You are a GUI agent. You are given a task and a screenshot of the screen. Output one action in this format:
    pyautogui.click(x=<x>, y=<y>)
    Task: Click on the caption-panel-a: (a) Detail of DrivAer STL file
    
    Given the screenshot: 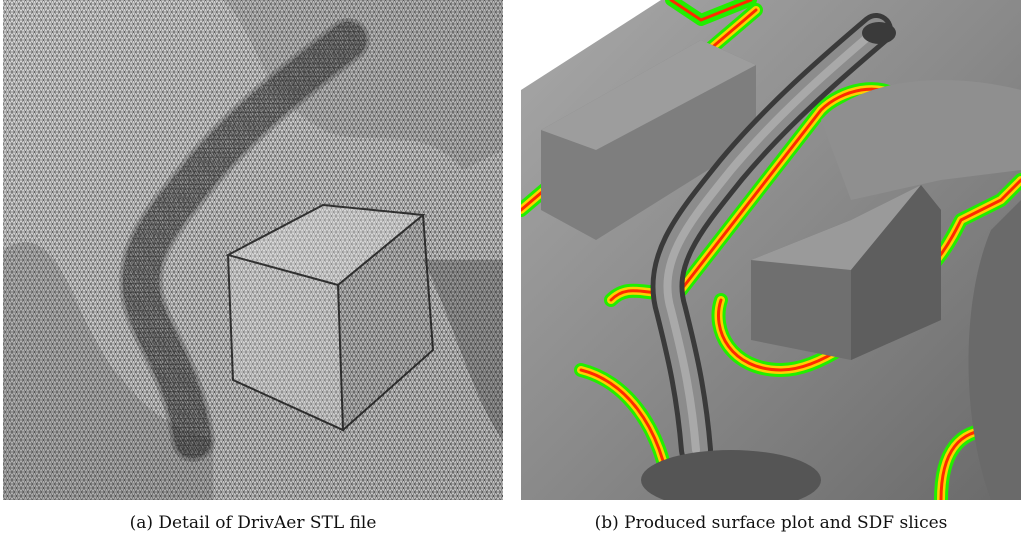 What is the action you would take?
    pyautogui.click(x=253, y=523)
    